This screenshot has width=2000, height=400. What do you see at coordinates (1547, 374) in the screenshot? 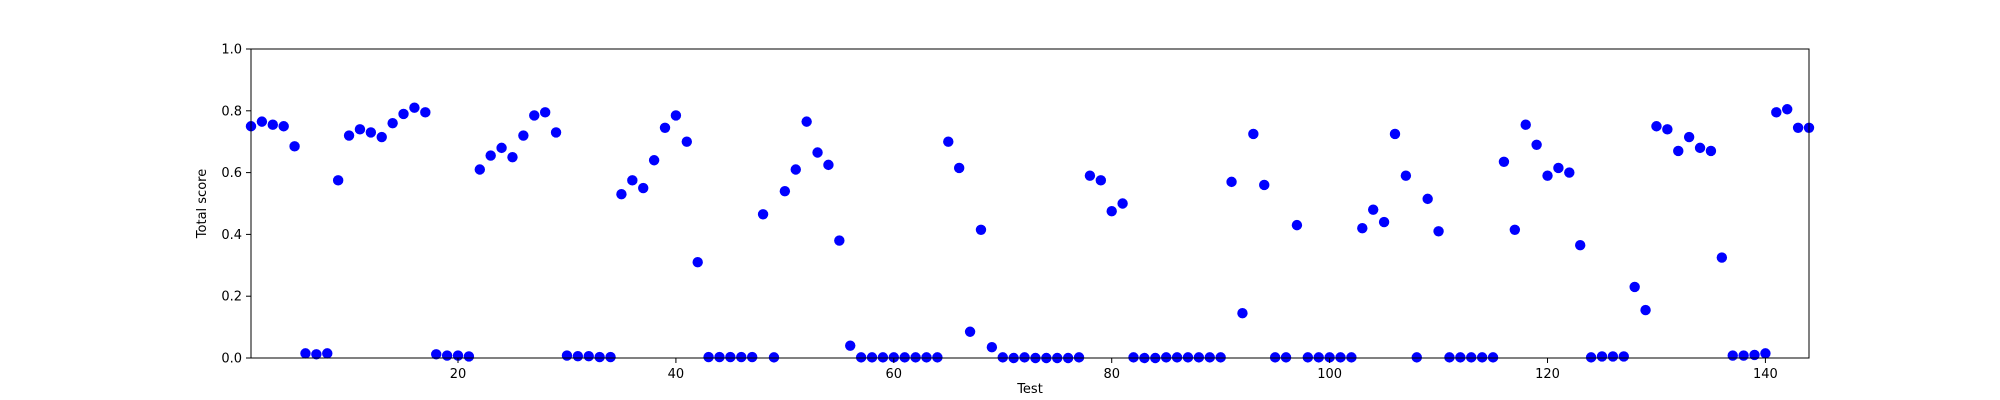
I see `x-tick-label: 120` at bounding box center [1547, 374].